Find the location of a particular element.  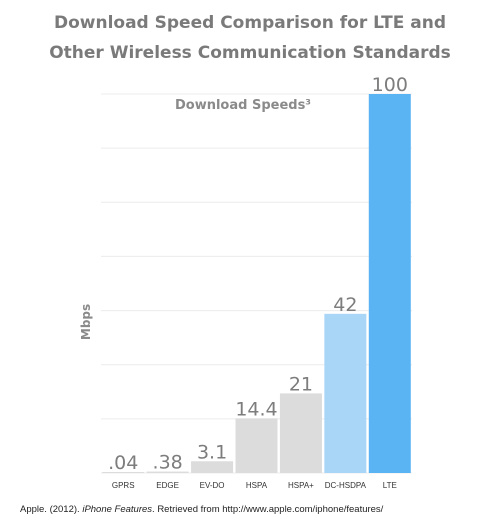

citation-title: iPhone Features is located at coordinates (117, 509).